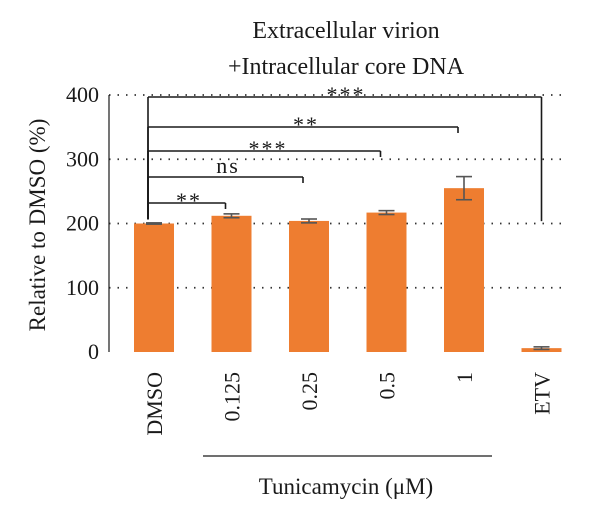 The image size is (600, 521). I want to click on x-tick-label: 1, so click(464, 377).